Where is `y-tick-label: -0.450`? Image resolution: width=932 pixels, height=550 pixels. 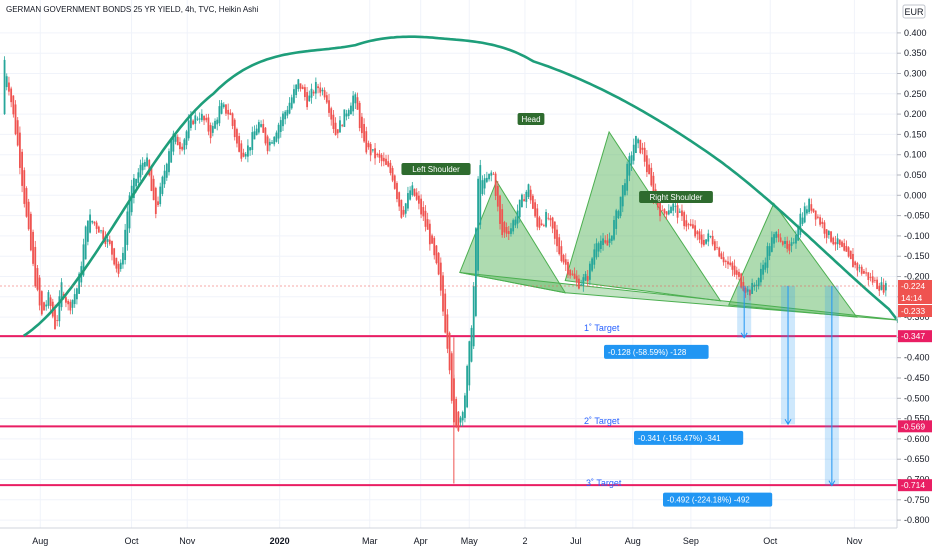
y-tick-label: -0.450 is located at coordinates (917, 378).